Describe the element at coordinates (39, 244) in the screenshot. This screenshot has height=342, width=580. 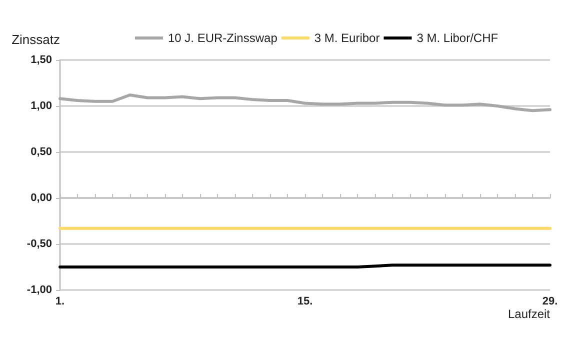
I see `y-tick-label: -0,50` at that location.